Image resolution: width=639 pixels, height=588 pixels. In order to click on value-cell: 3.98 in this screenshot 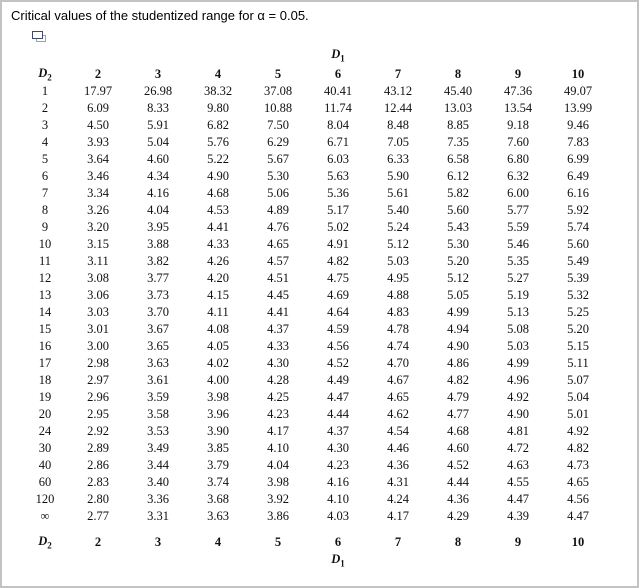, I will do `click(278, 482)`.